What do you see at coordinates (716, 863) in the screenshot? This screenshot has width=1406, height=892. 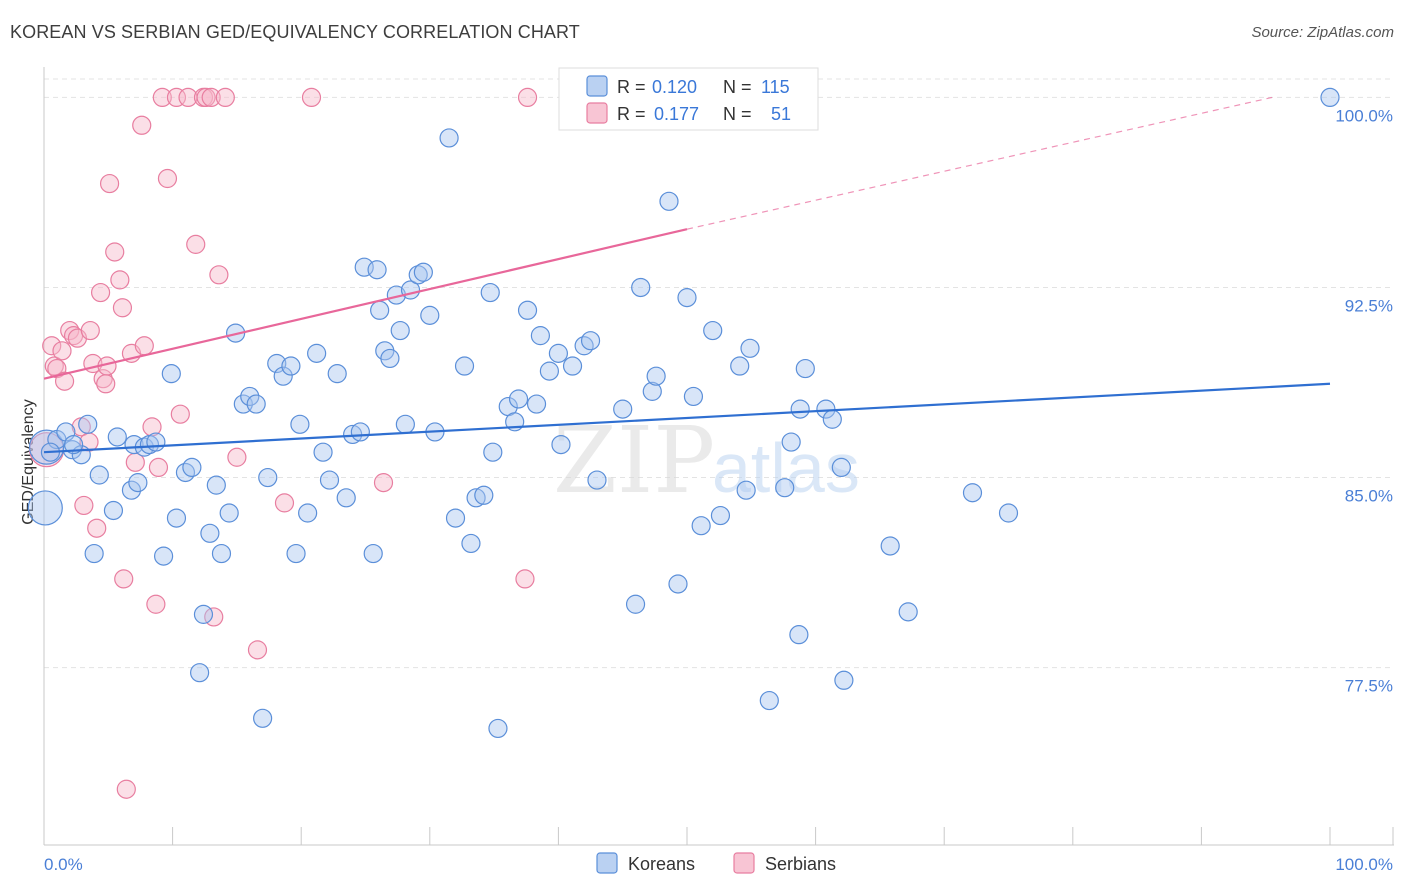 I see `legend-bottom: Koreans Serbians` at bounding box center [716, 863].